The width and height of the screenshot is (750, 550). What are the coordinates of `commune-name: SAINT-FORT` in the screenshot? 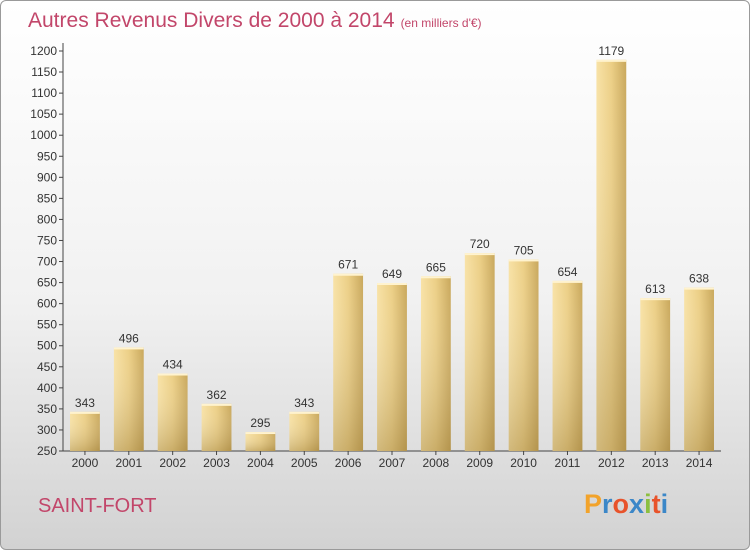 It's located at (97, 506).